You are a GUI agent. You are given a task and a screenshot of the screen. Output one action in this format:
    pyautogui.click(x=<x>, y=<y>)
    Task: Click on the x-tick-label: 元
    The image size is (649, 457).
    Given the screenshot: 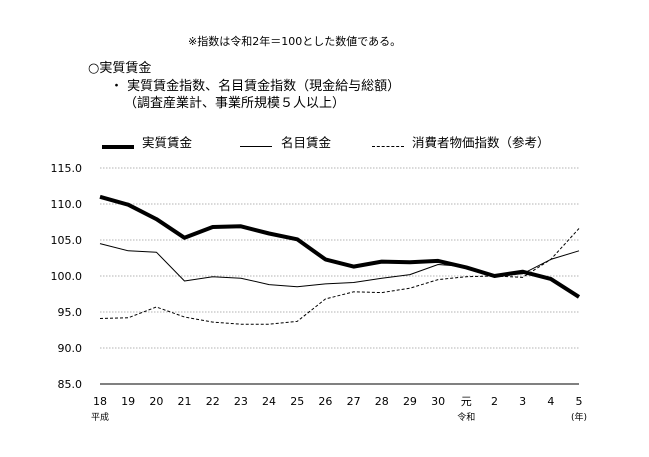 What is the action you would take?
    pyautogui.click(x=466, y=401)
    